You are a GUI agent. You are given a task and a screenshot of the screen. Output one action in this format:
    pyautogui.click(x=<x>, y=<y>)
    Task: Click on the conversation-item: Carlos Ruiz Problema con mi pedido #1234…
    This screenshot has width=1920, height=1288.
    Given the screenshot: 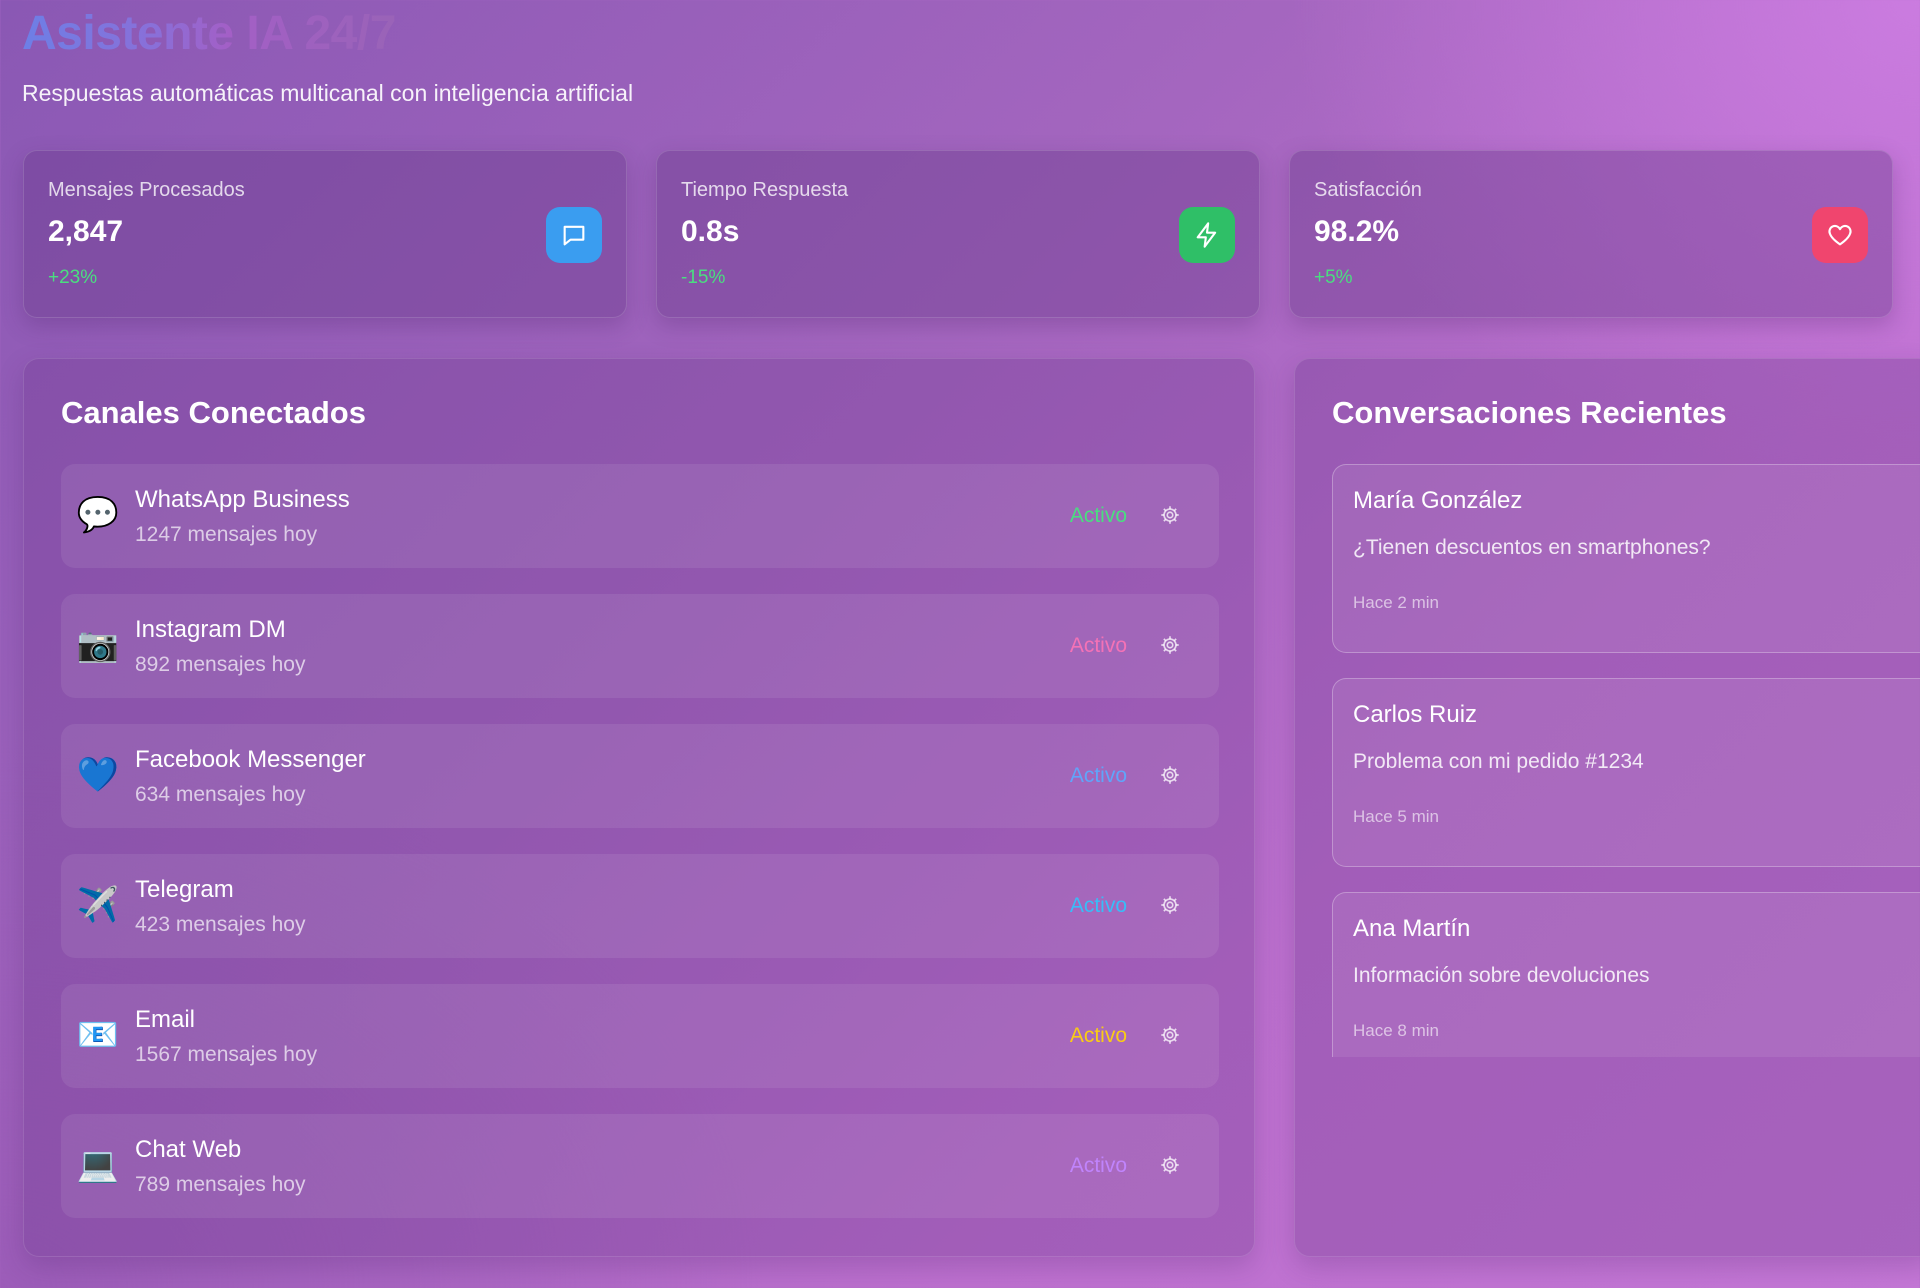 What is the action you would take?
    pyautogui.click(x=1626, y=772)
    